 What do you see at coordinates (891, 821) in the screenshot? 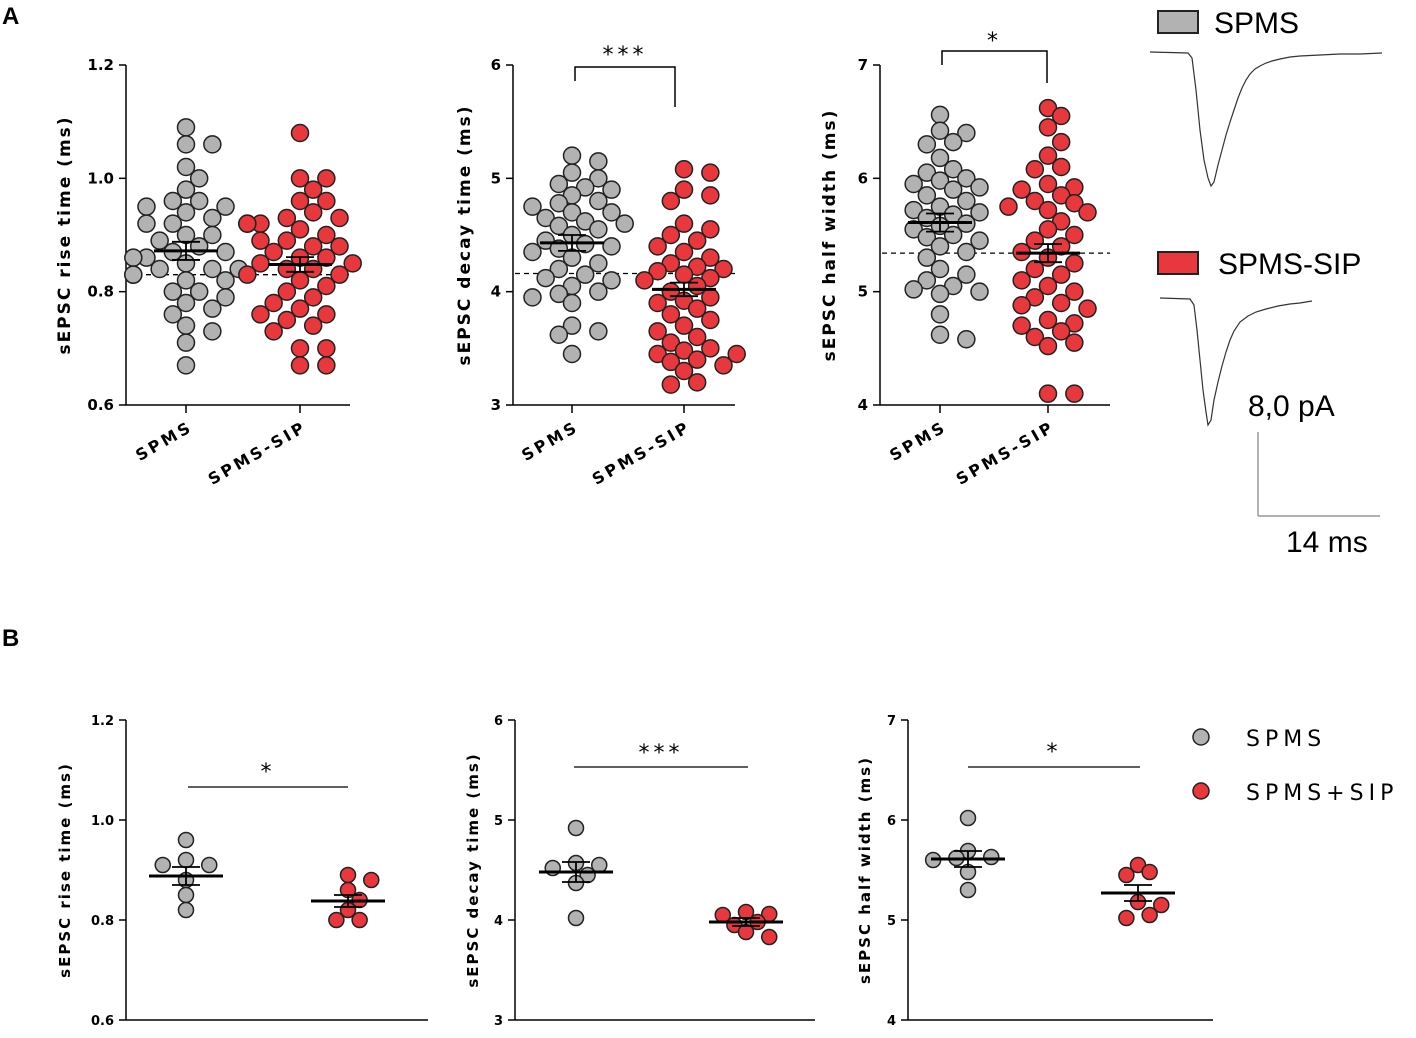
I see `y-tick-label-b3: 6` at bounding box center [891, 821].